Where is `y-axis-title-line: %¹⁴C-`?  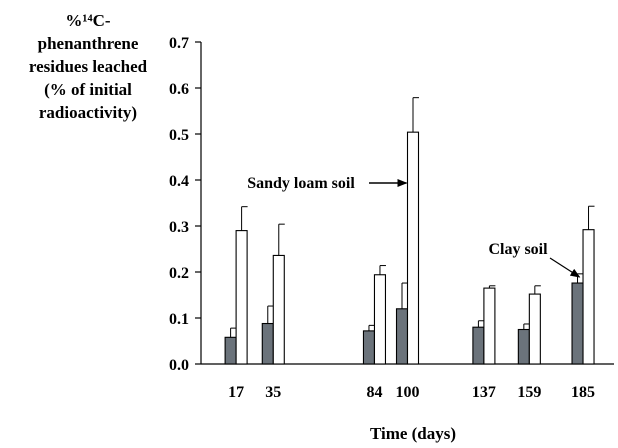
y-axis-title-line: %¹⁴C- is located at coordinates (87, 20).